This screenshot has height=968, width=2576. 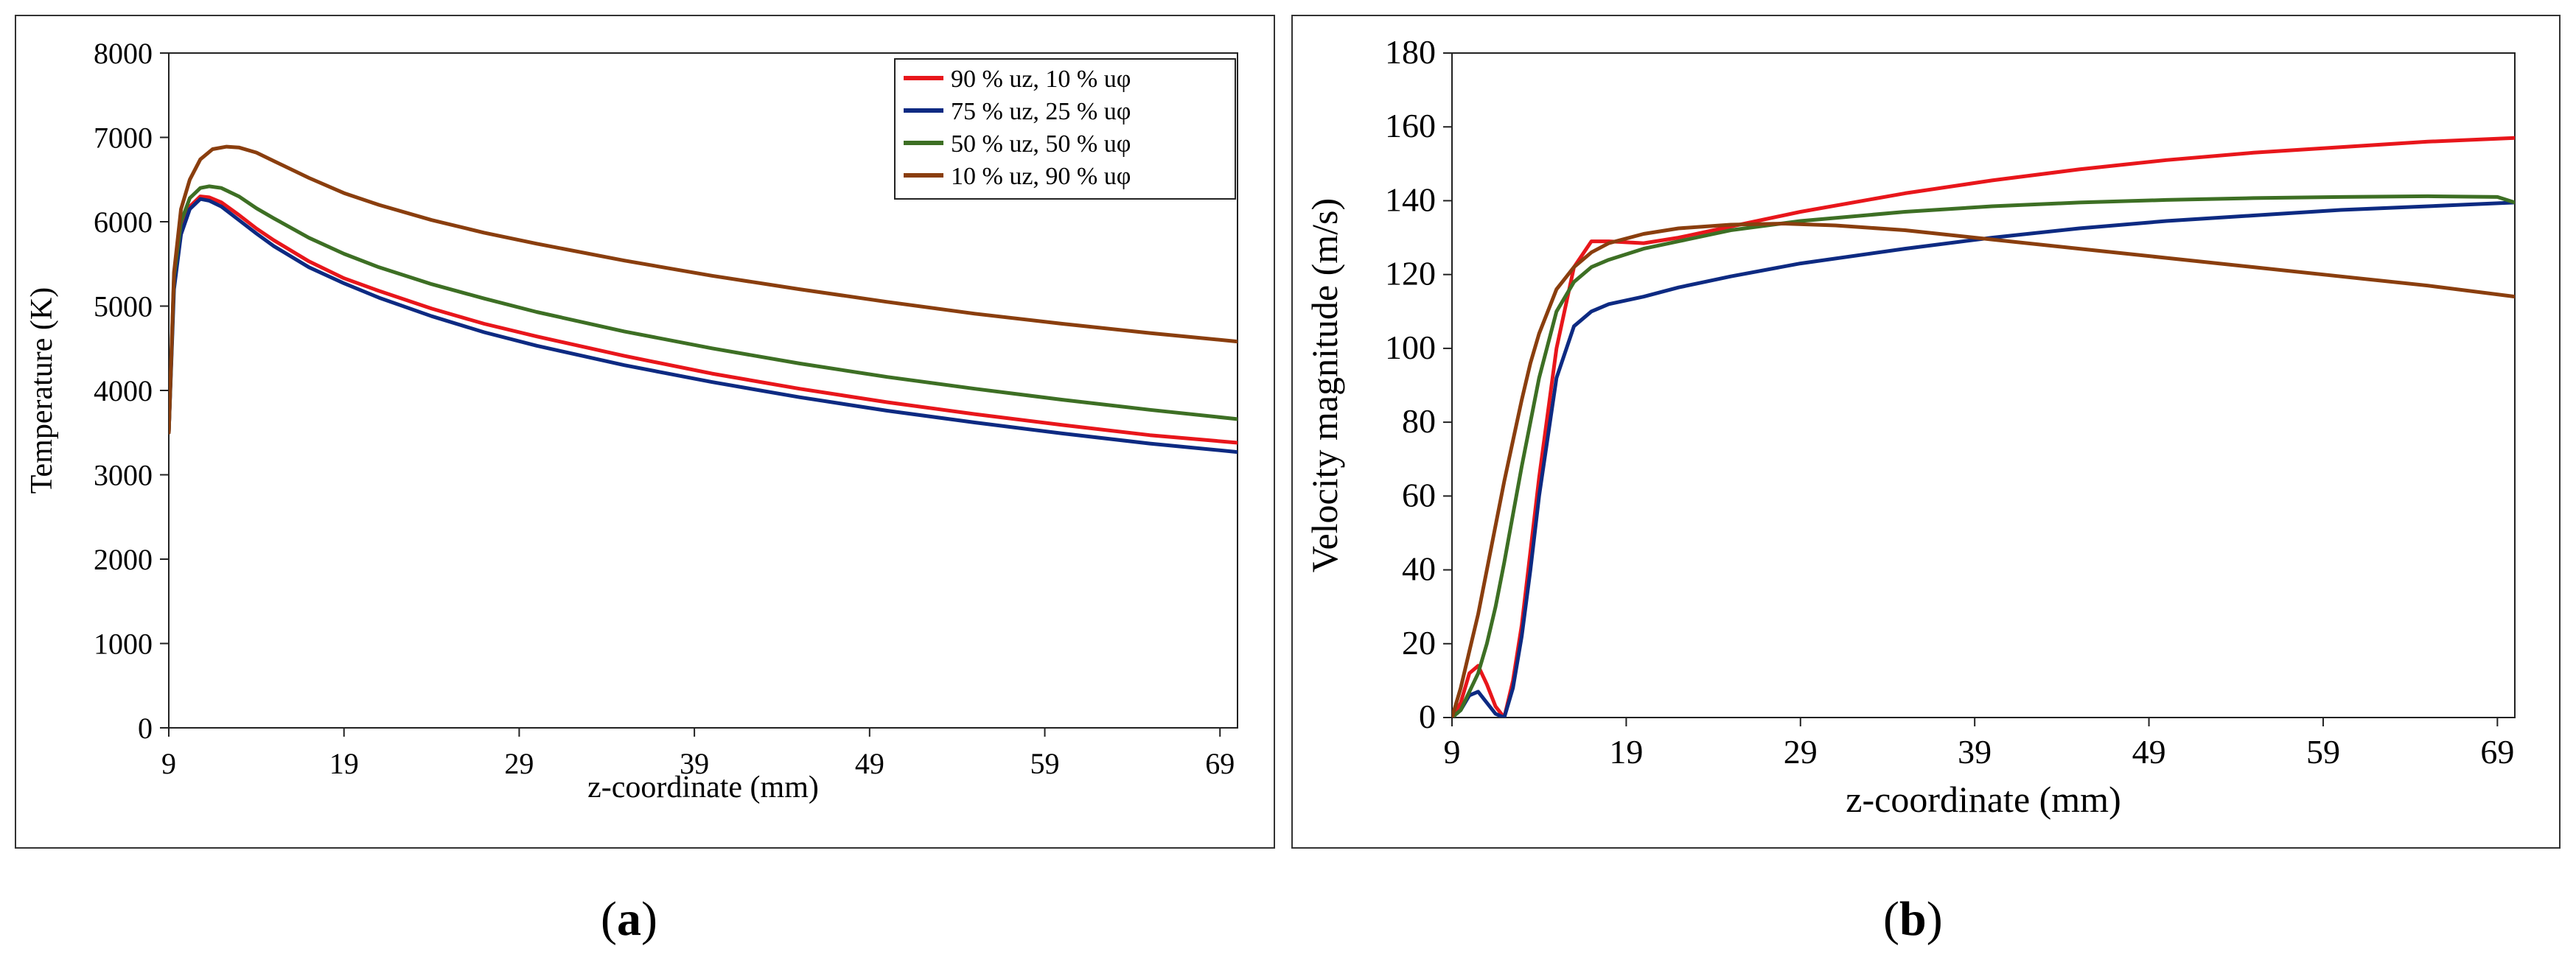 What do you see at coordinates (1410, 347) in the screenshot?
I see `y-tick-label: 100` at bounding box center [1410, 347].